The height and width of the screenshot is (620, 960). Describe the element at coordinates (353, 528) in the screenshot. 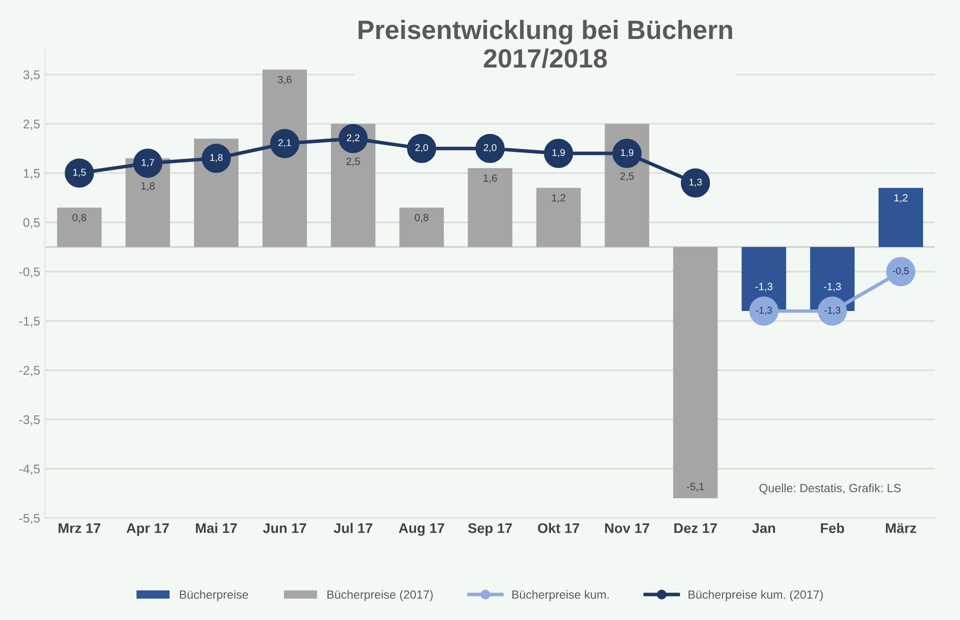

I see `x-tick-label: Jul 17` at that location.